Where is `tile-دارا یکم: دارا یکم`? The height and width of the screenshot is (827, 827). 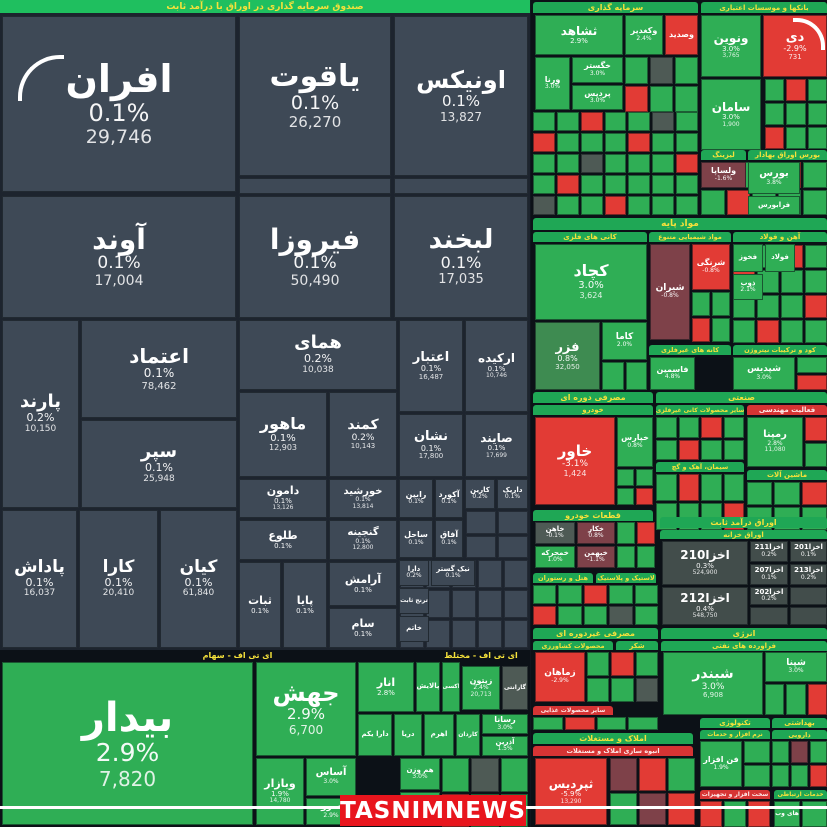 tile-دارا یکم: دارا یکم is located at coordinates (375, 735).